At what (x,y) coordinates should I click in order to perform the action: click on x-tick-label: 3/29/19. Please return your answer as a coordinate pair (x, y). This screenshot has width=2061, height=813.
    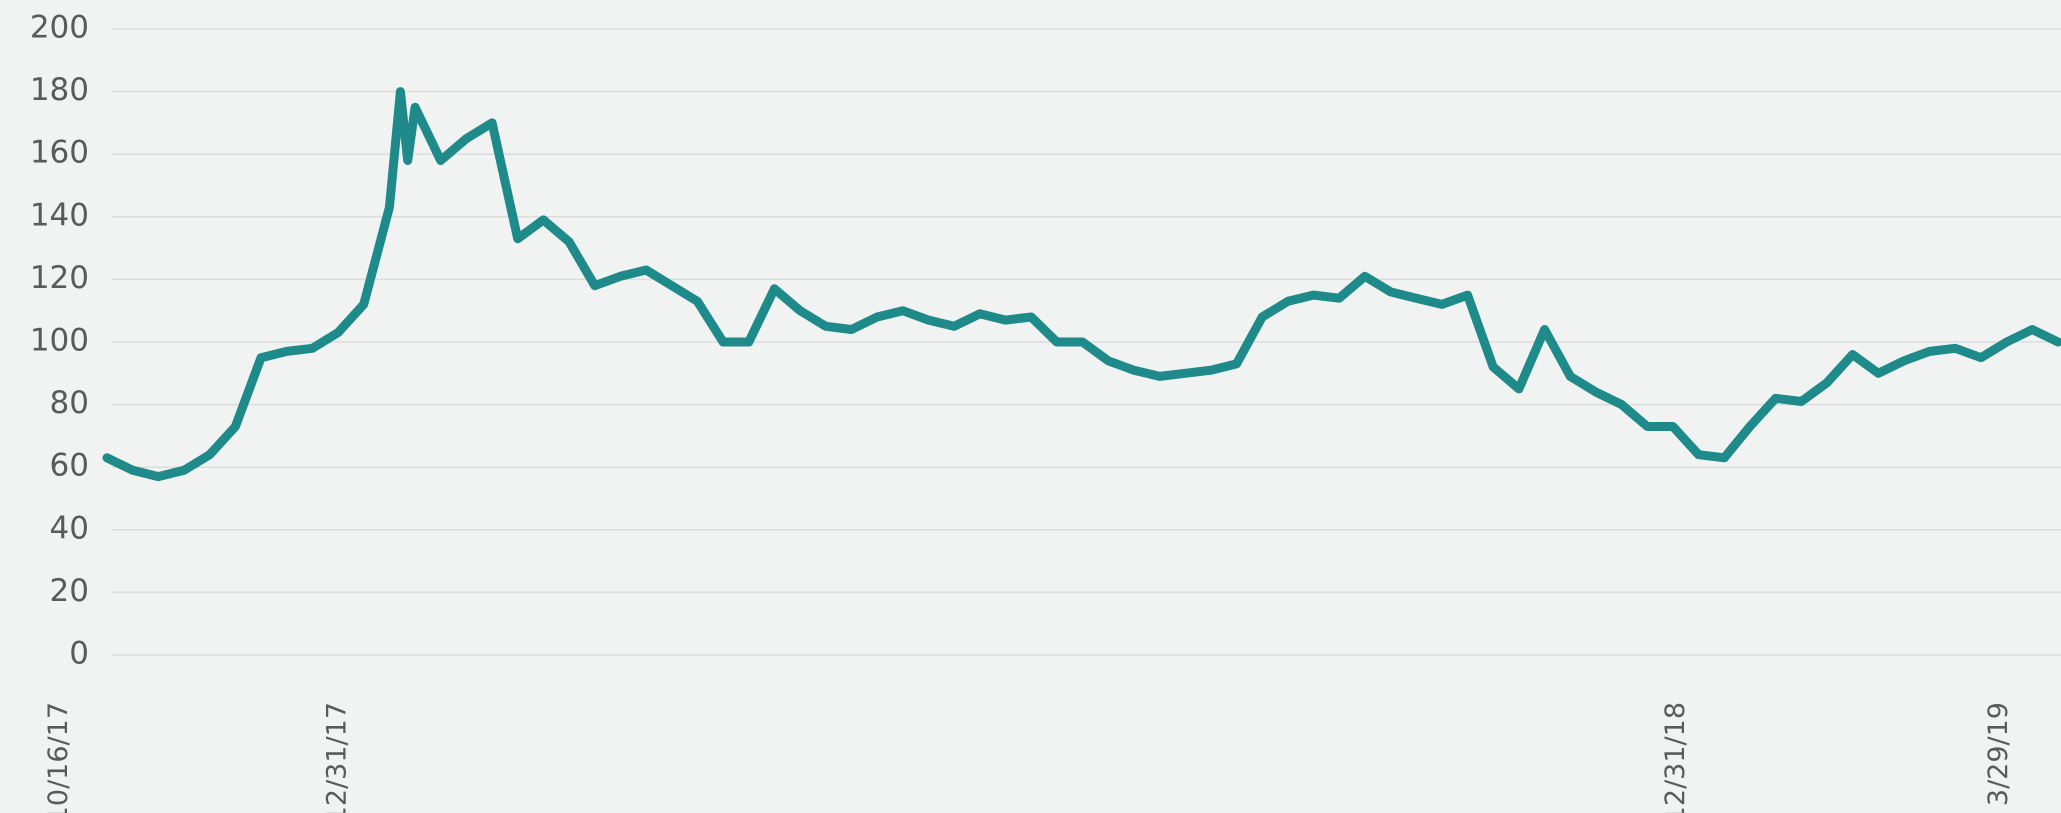
    Looking at the image, I should click on (1998, 754).